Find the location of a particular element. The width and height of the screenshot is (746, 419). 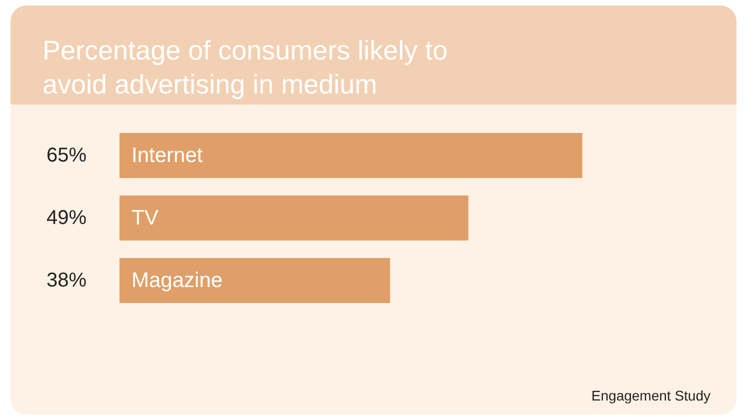

data-label: 38% is located at coordinates (66, 281).